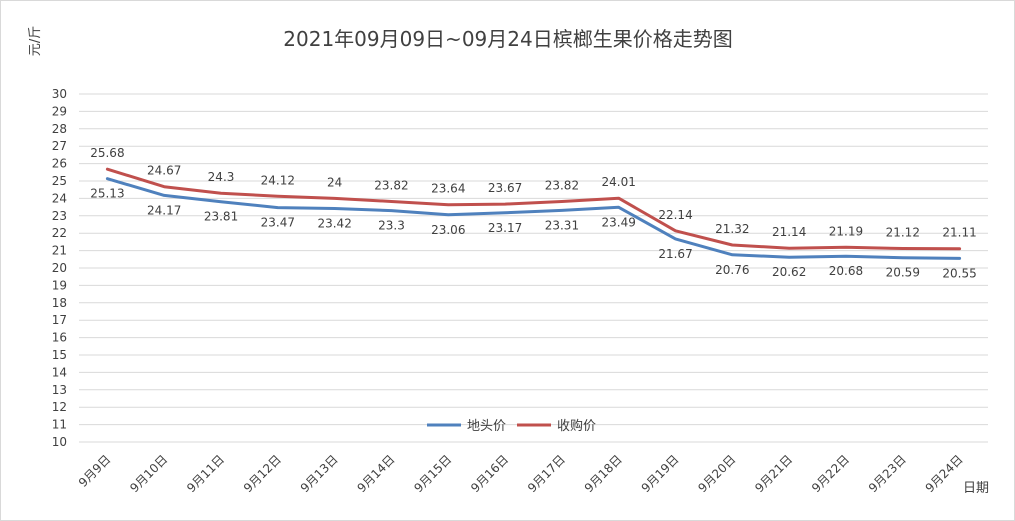 This screenshot has height=521, width=1015. I want to click on data-label-series-0: 25.13, so click(107, 194).